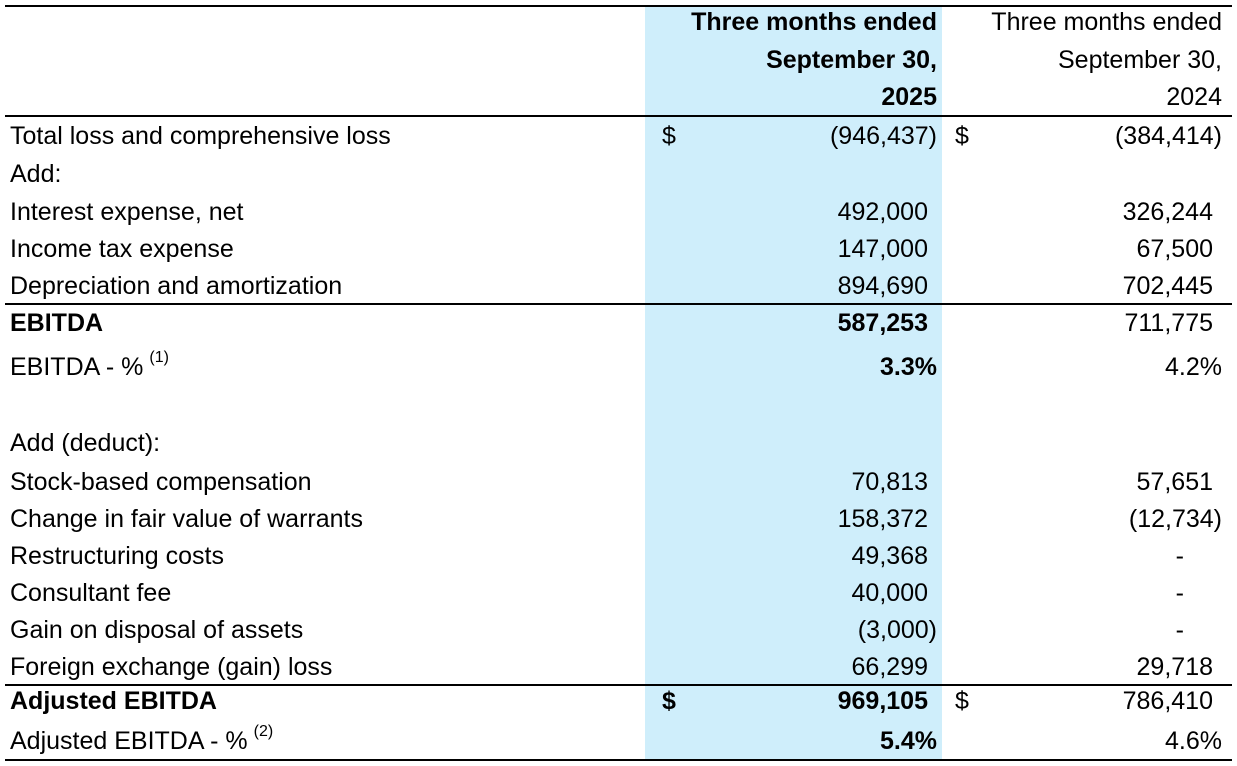 The height and width of the screenshot is (766, 1237). What do you see at coordinates (851, 60) in the screenshot?
I see `header-current: September 30,` at bounding box center [851, 60].